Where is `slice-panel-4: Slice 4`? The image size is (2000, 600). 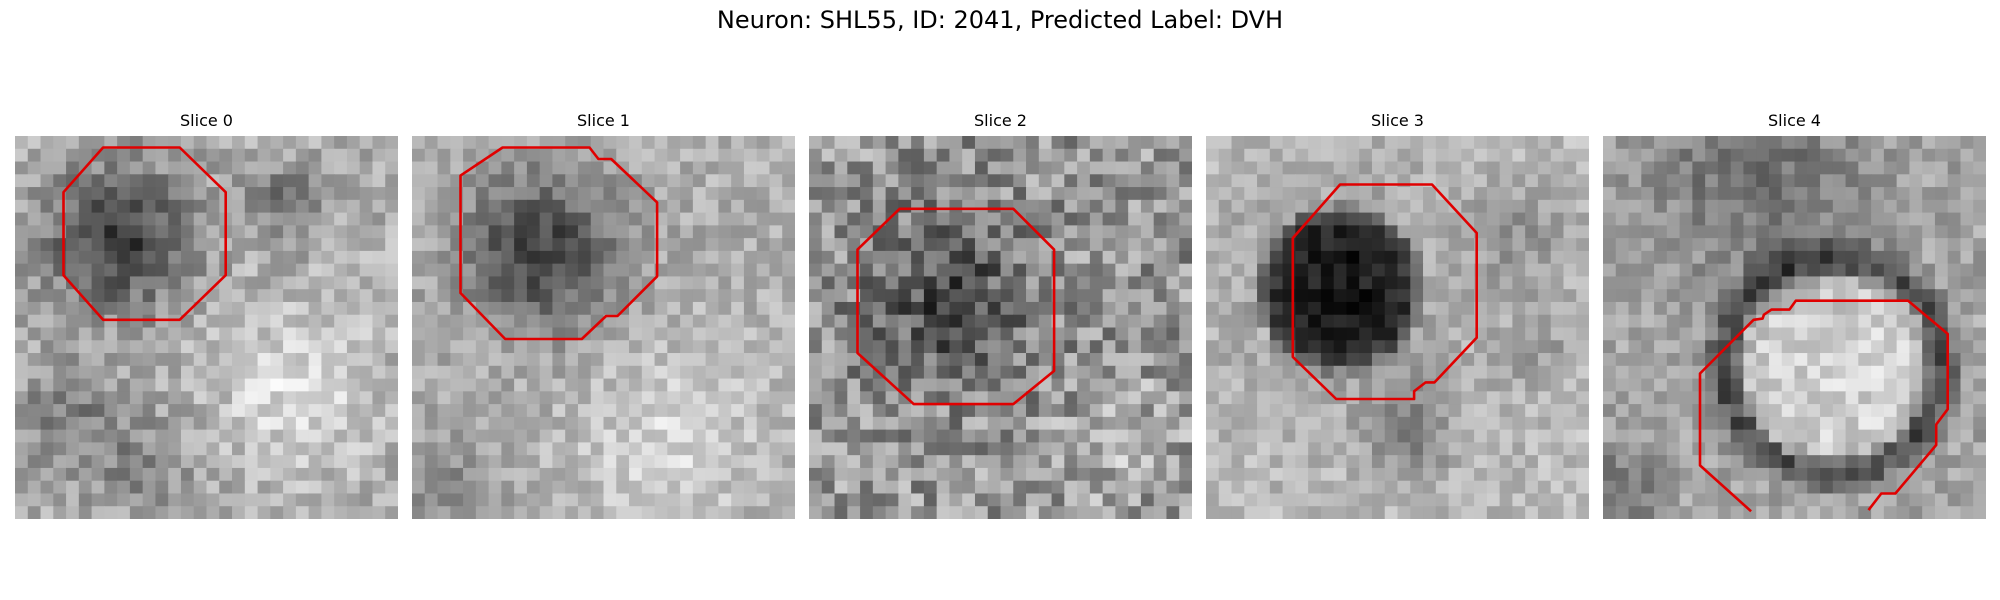 slice-panel-4: Slice 4 is located at coordinates (1794, 313).